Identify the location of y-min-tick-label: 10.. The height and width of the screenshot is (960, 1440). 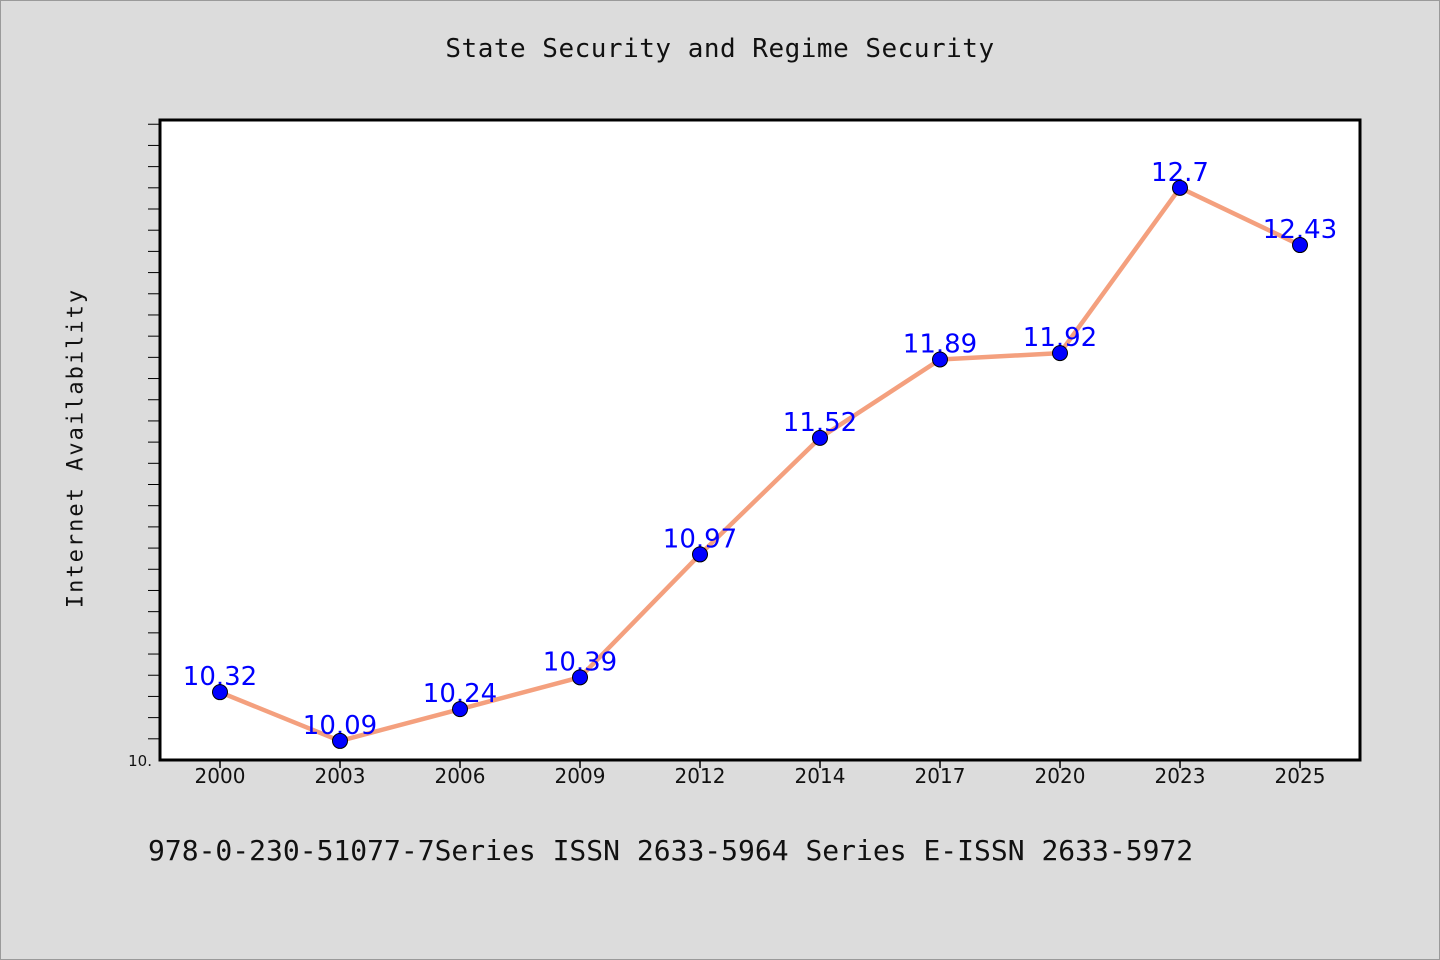
(140, 761).